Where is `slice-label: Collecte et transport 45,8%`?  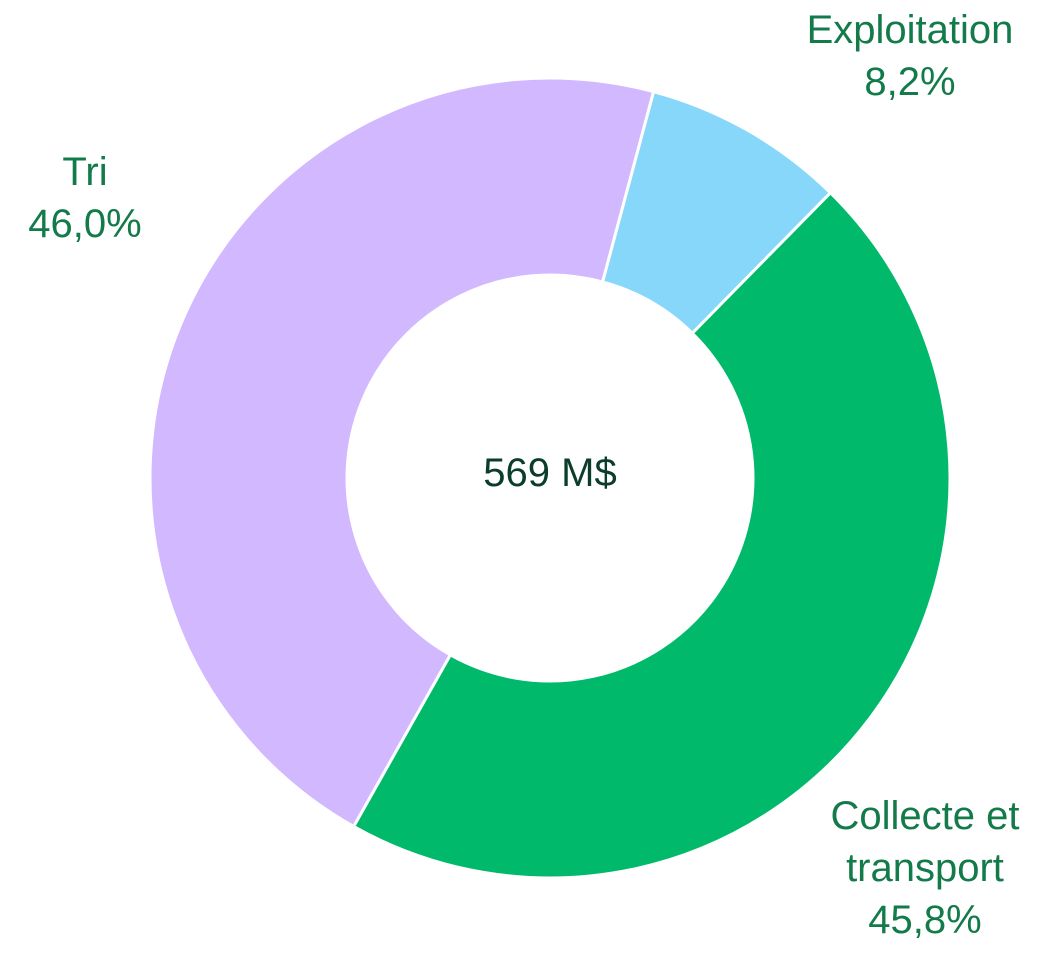 slice-label: Collecte et transport 45,8% is located at coordinates (922, 868).